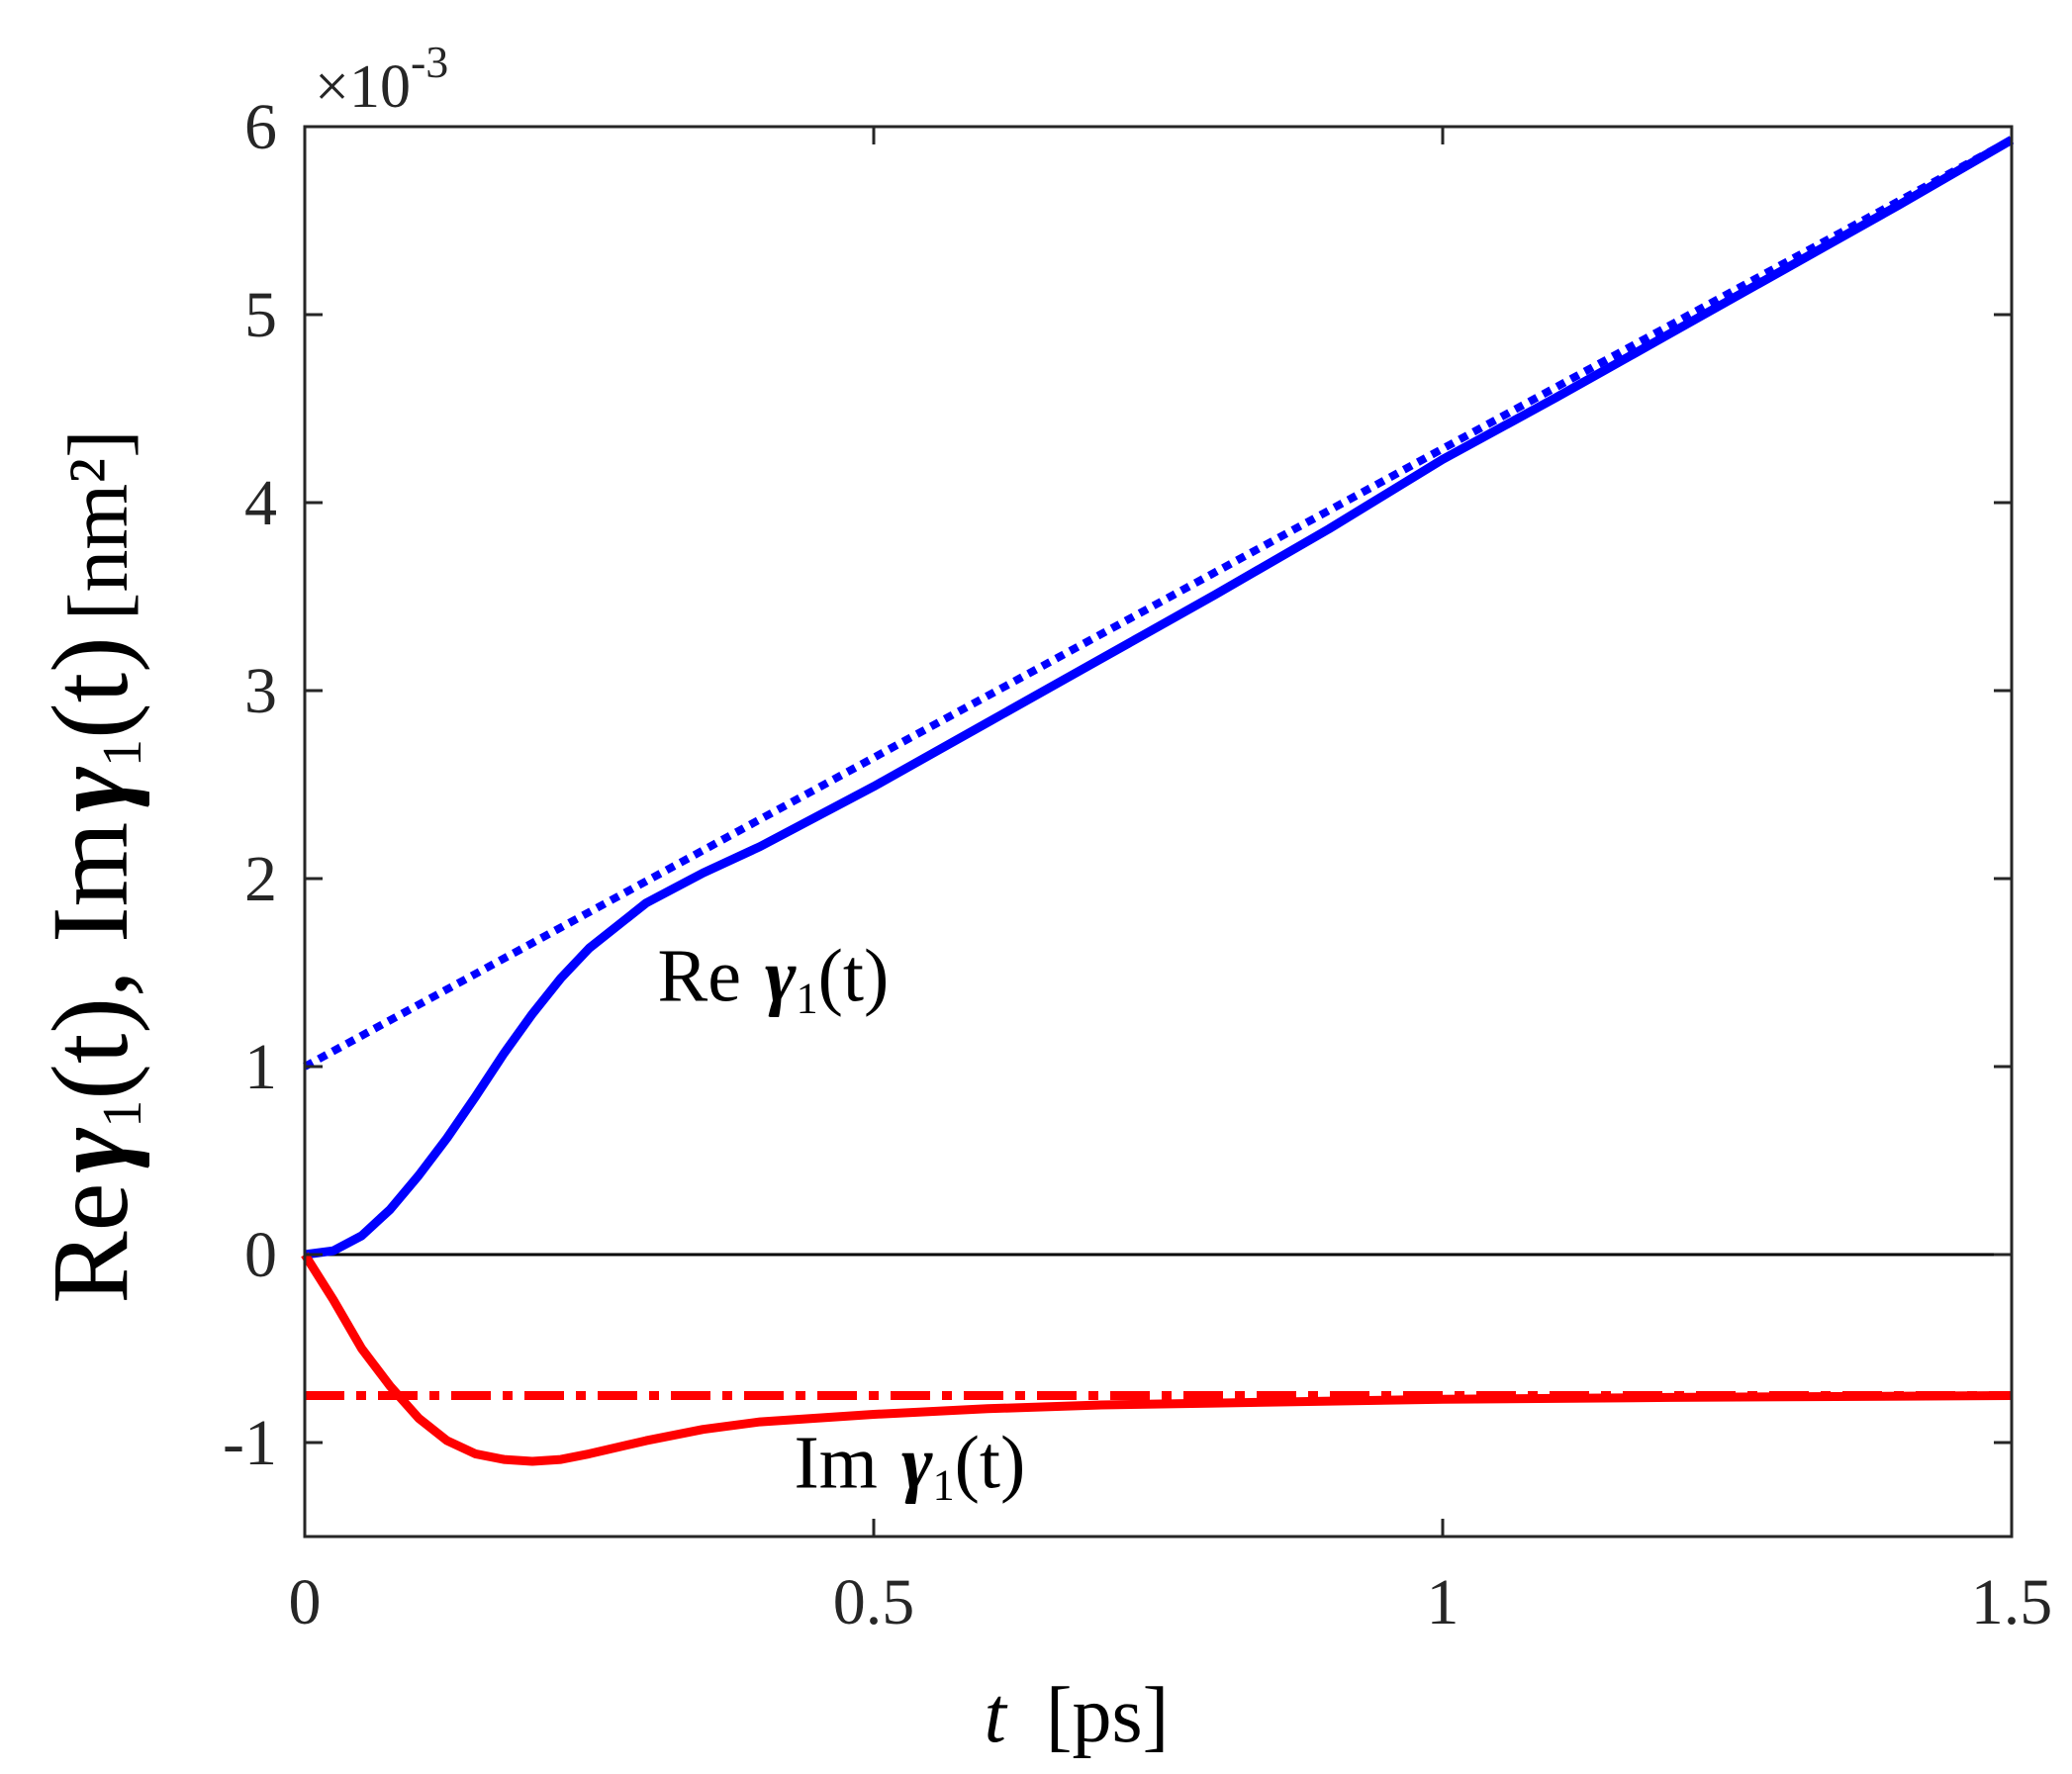 The width and height of the screenshot is (2072, 1774). What do you see at coordinates (910, 1466) in the screenshot?
I see `annotation-1: Im γ1(t)` at bounding box center [910, 1466].